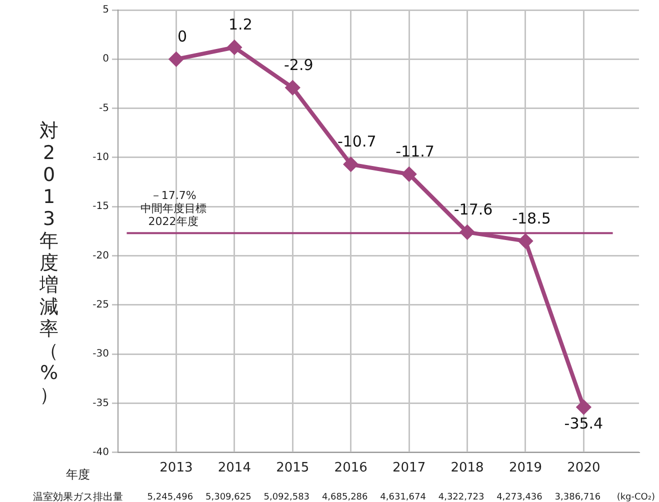 Image resolution: width=659 pixels, height=502 pixels. Describe the element at coordinates (104, 108) in the screenshot. I see `y-tick-label: -5` at that location.